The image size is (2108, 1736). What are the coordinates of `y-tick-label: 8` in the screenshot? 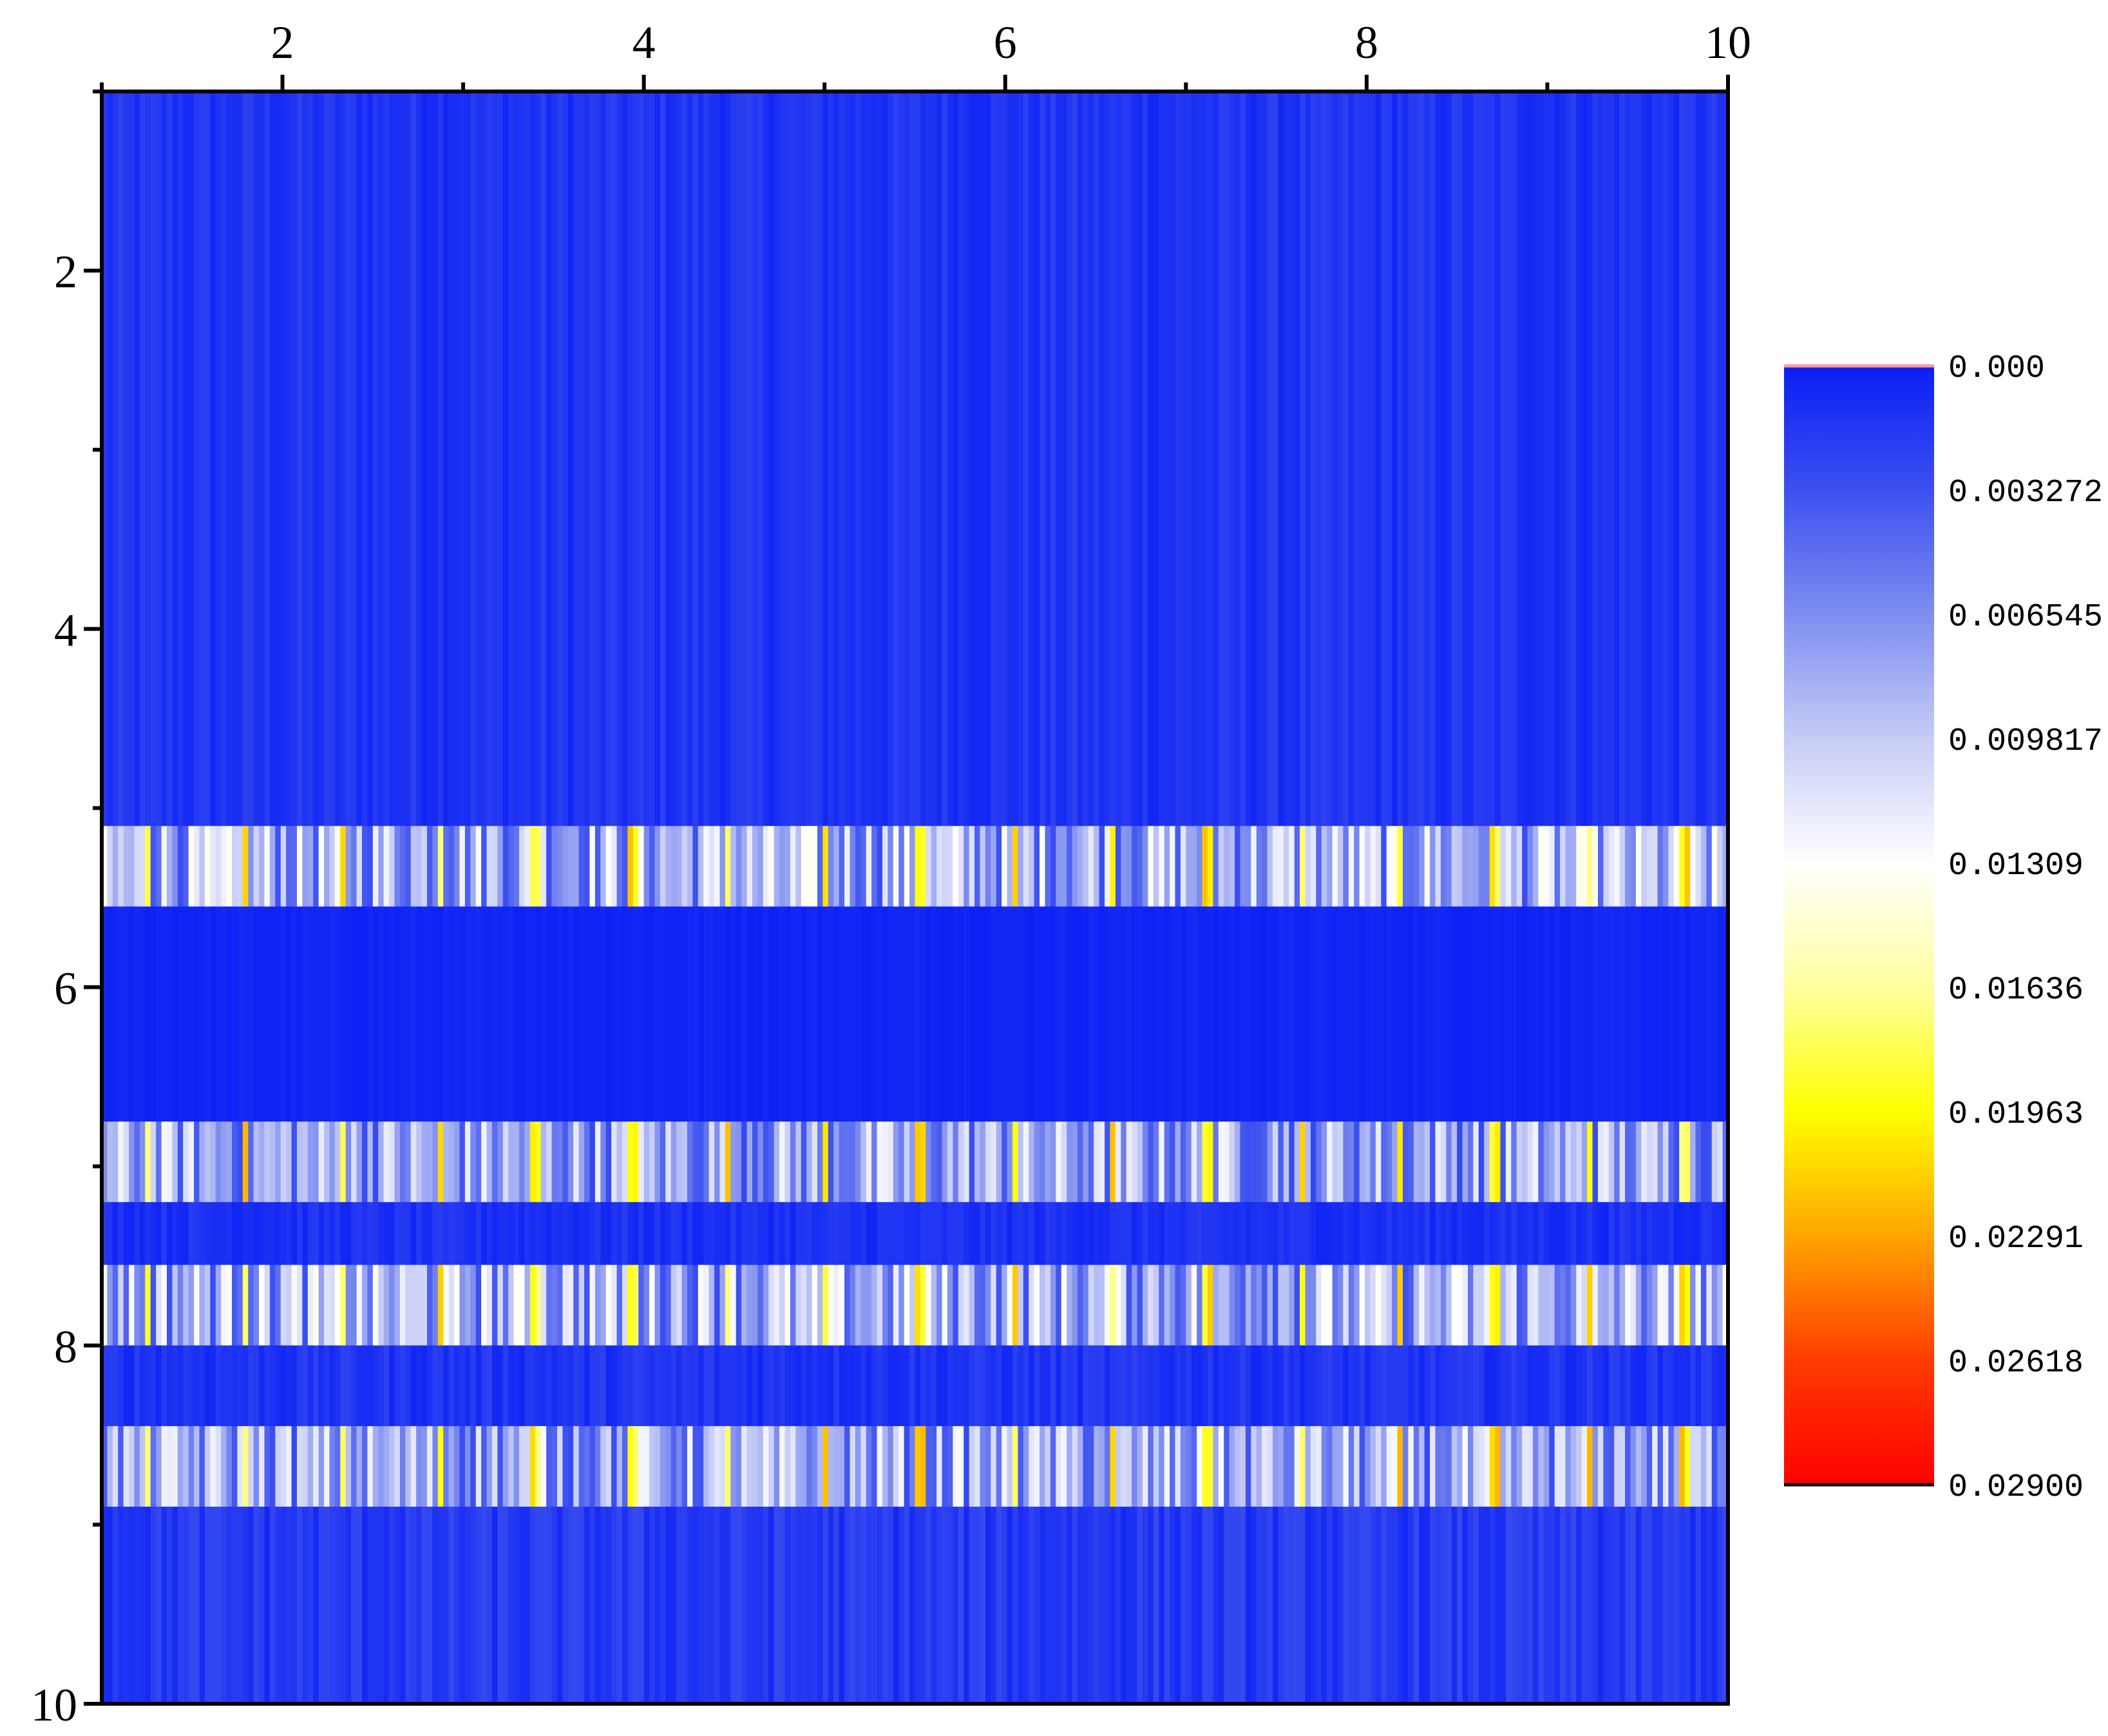 It's located at (65, 1347).